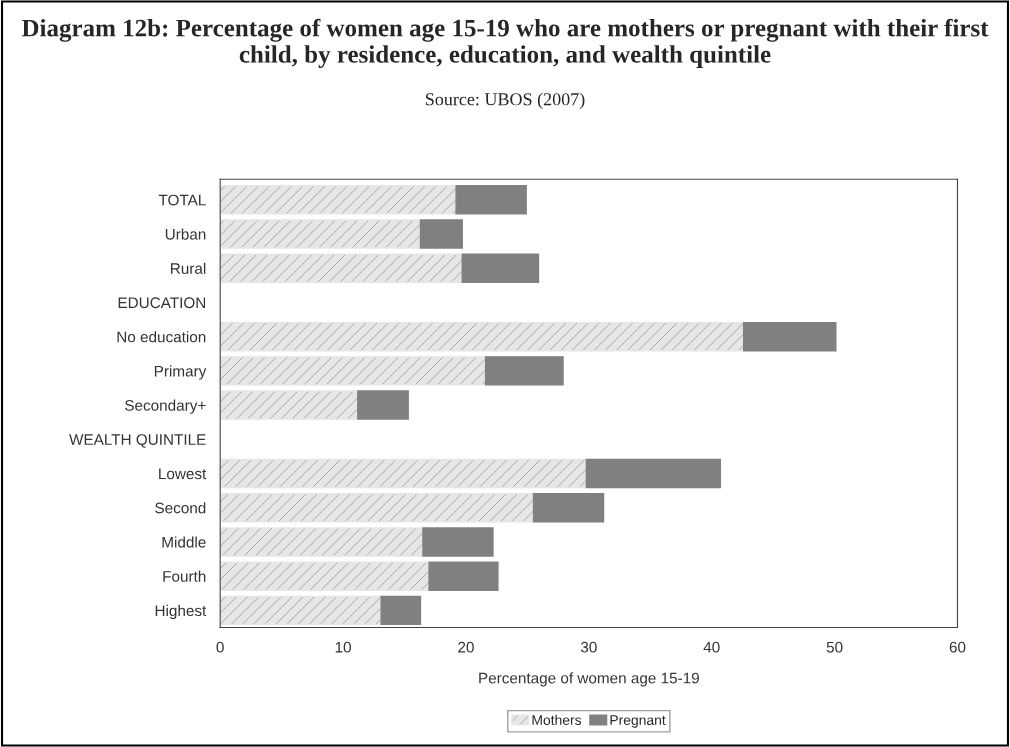  What do you see at coordinates (957, 647) in the screenshot?
I see `x-tick-label: 60` at bounding box center [957, 647].